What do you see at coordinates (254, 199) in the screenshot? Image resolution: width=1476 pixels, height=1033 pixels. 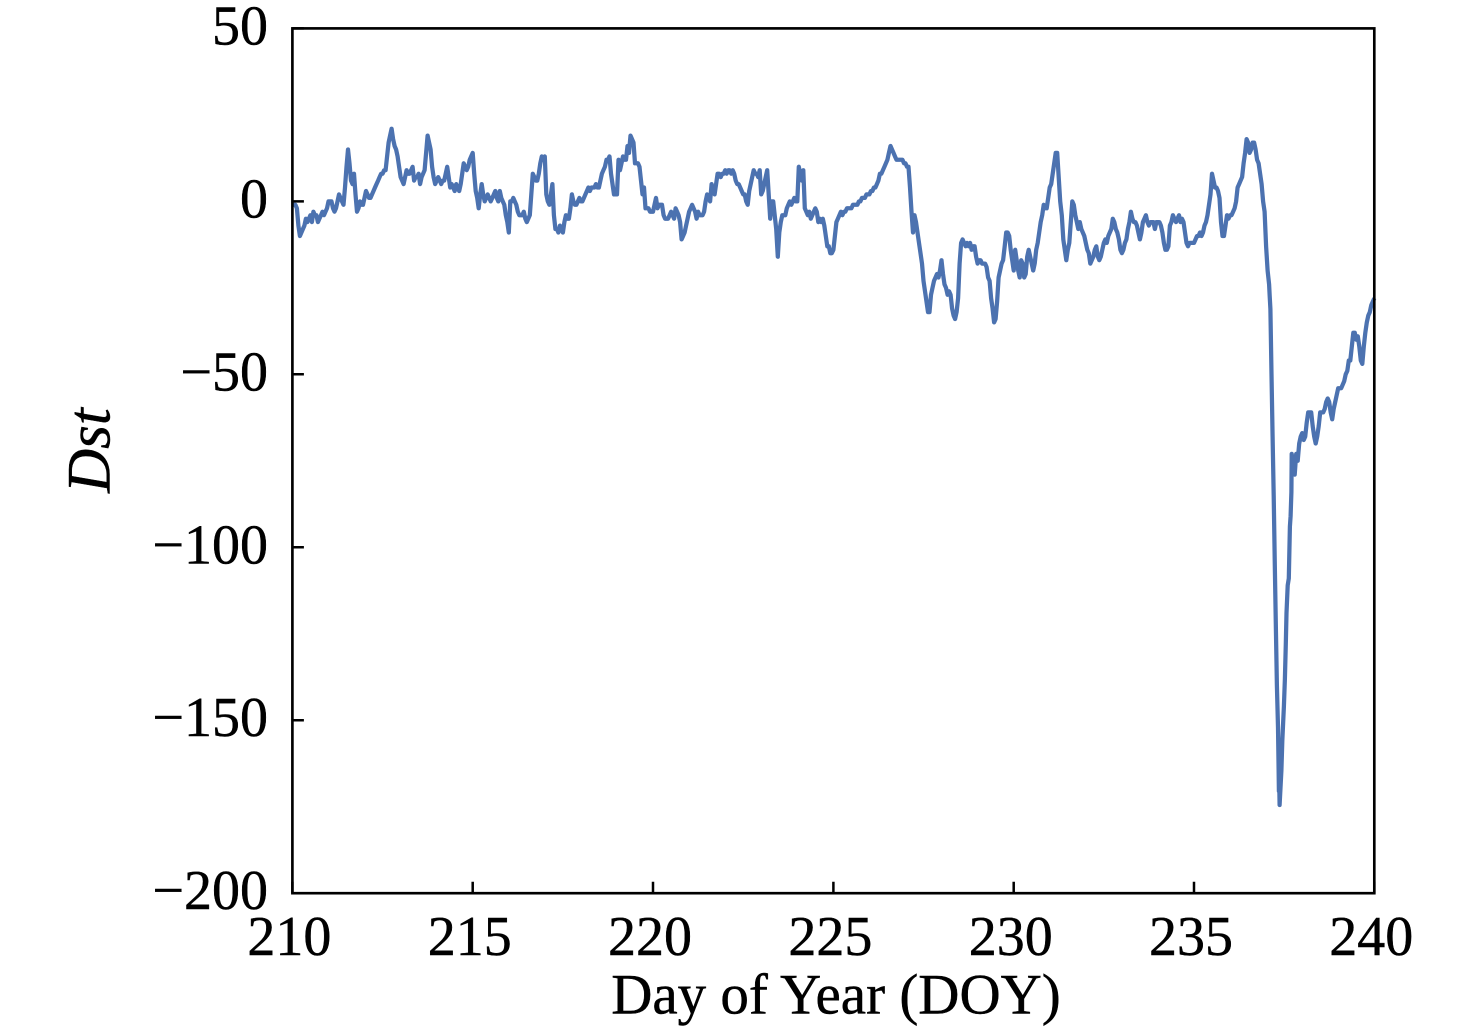 I see `svg-text: 0` at bounding box center [254, 199].